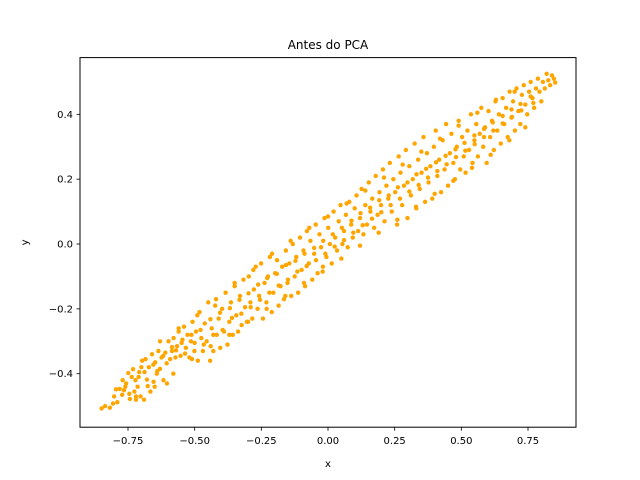 This screenshot has height=480, width=640. I want to click on x-axis-ticks: −0.75 −0.50 −0.25 0.00 0.25 0.50 0.75, so click(326, 437).